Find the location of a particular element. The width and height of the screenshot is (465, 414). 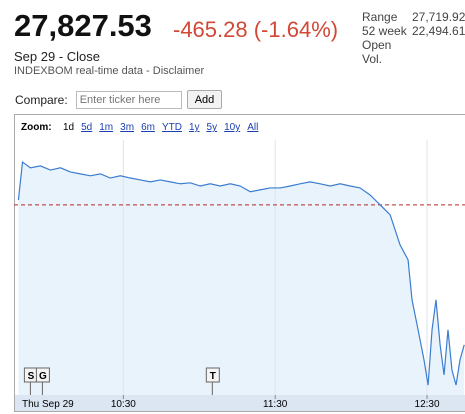

ticker-input is located at coordinates (128, 99).